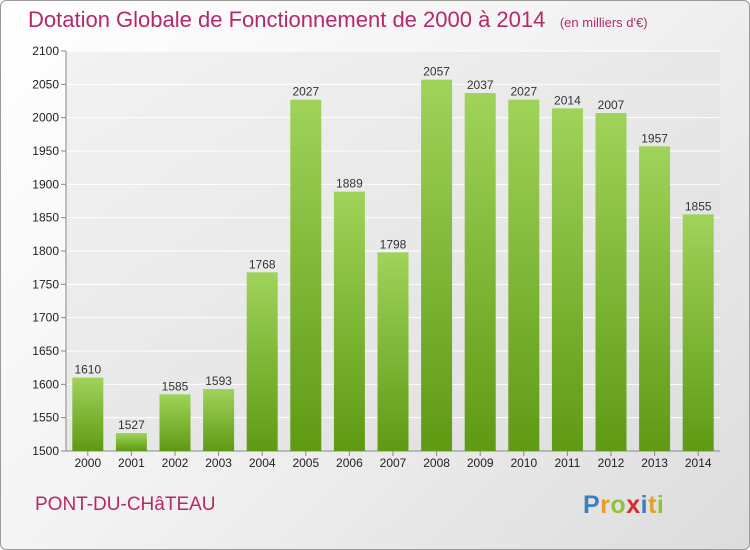 This screenshot has width=750, height=550. Describe the element at coordinates (218, 381) in the screenshot. I see `bar-value-label: 1593` at that location.